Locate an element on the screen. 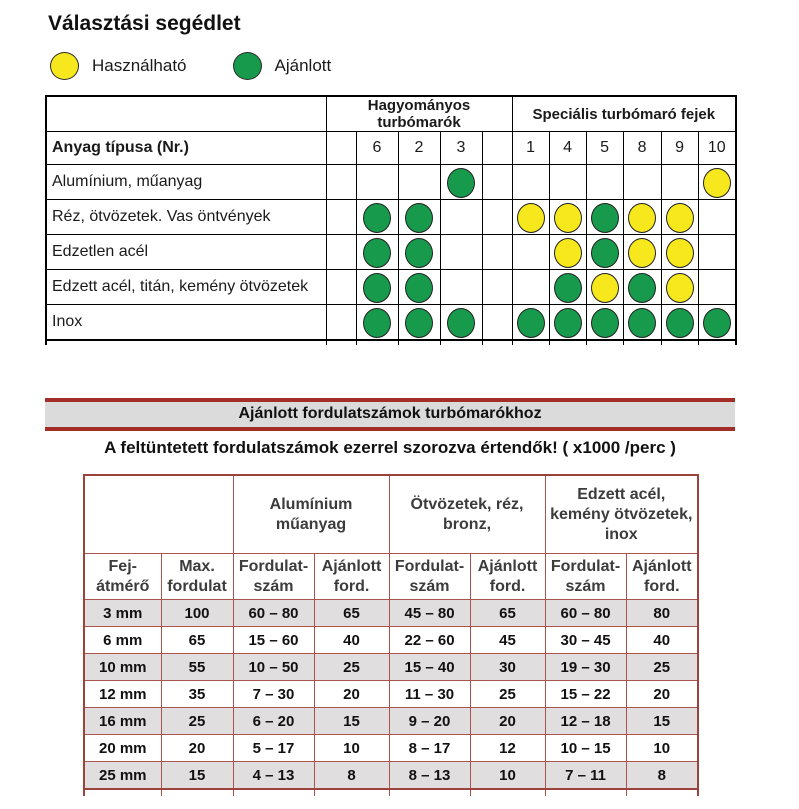 The height and width of the screenshot is (809, 799). tool-number-cell: 2 is located at coordinates (419, 148).